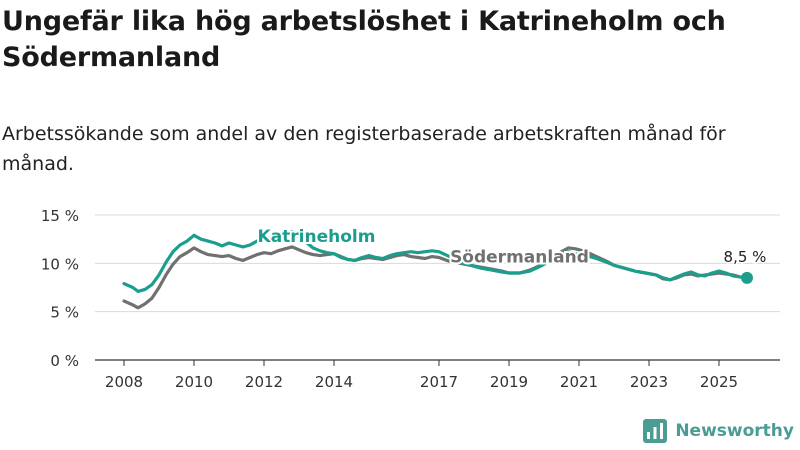  I want to click on series-line-katrineholm, so click(435, 261).